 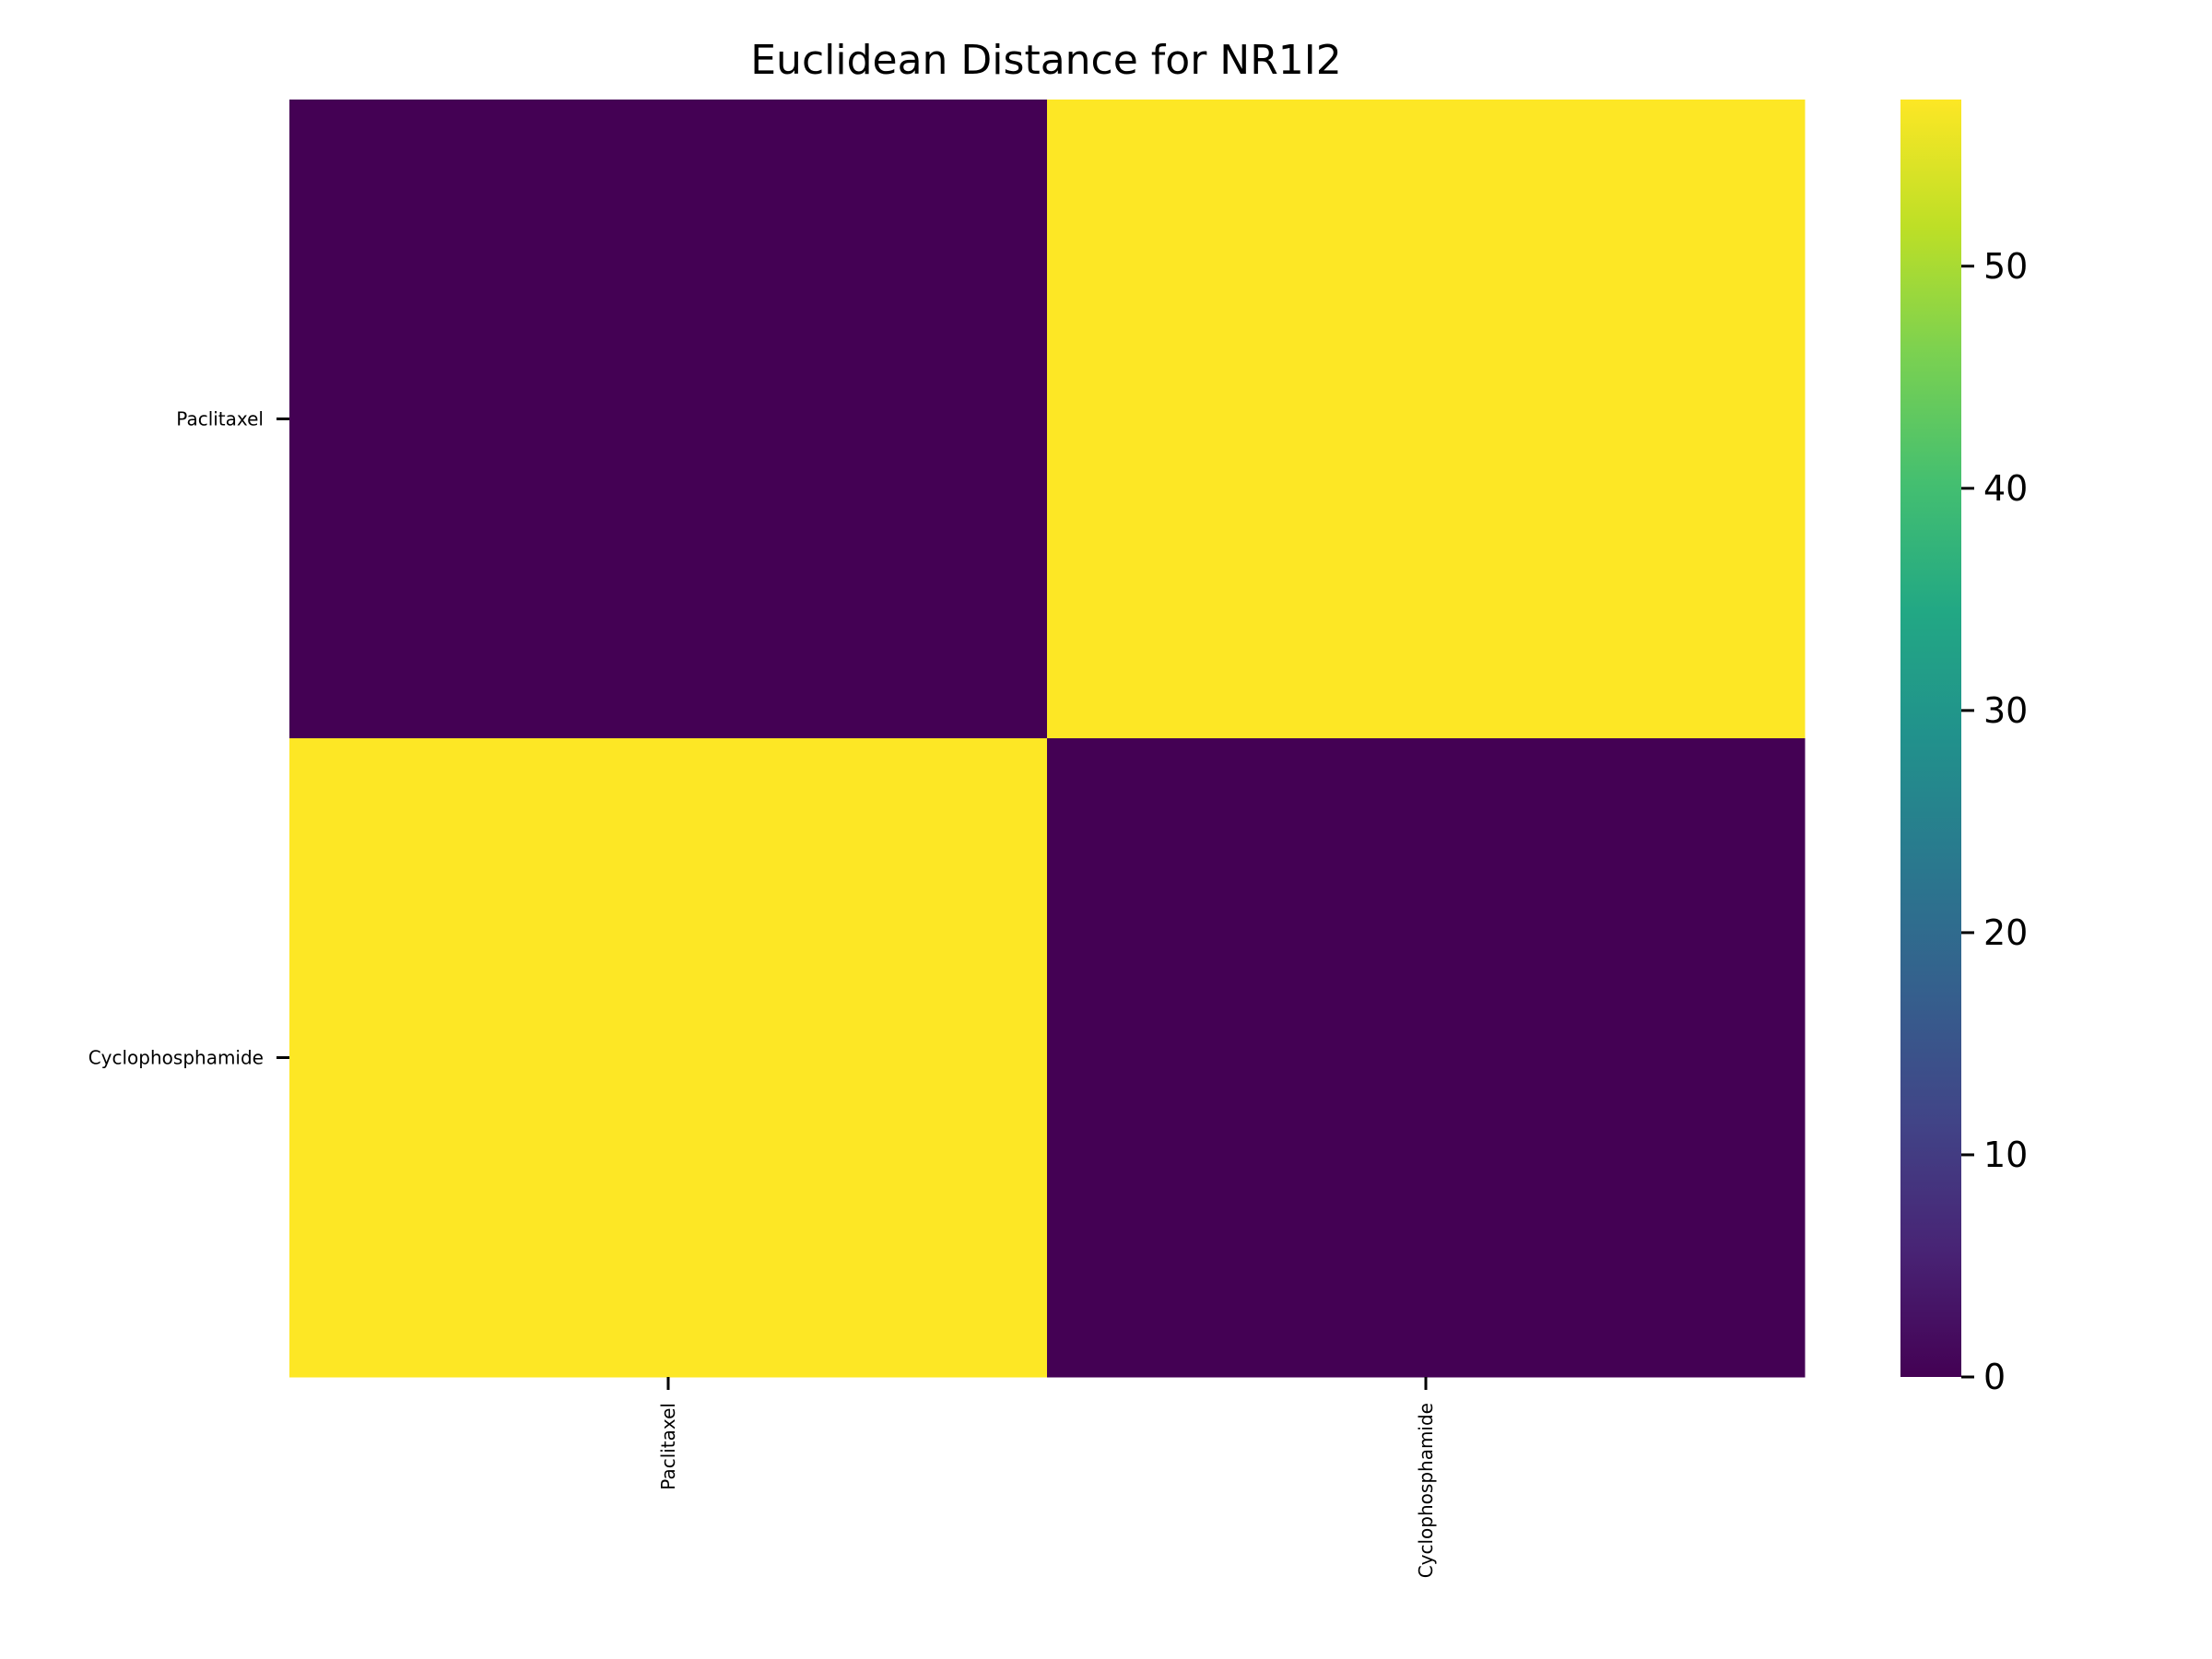 I want to click on y-tick-label-1: Cyclophosphamide, so click(x=176, y=1058).